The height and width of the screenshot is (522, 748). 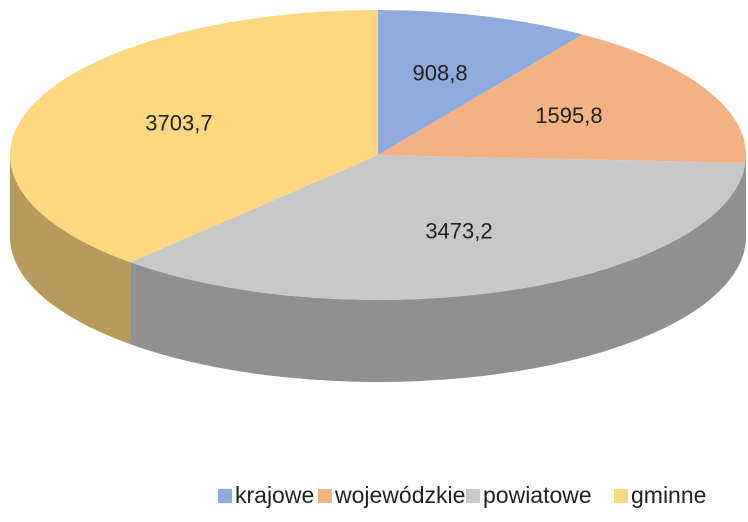 What do you see at coordinates (274, 495) in the screenshot?
I see `legend-label: krajowe` at bounding box center [274, 495].